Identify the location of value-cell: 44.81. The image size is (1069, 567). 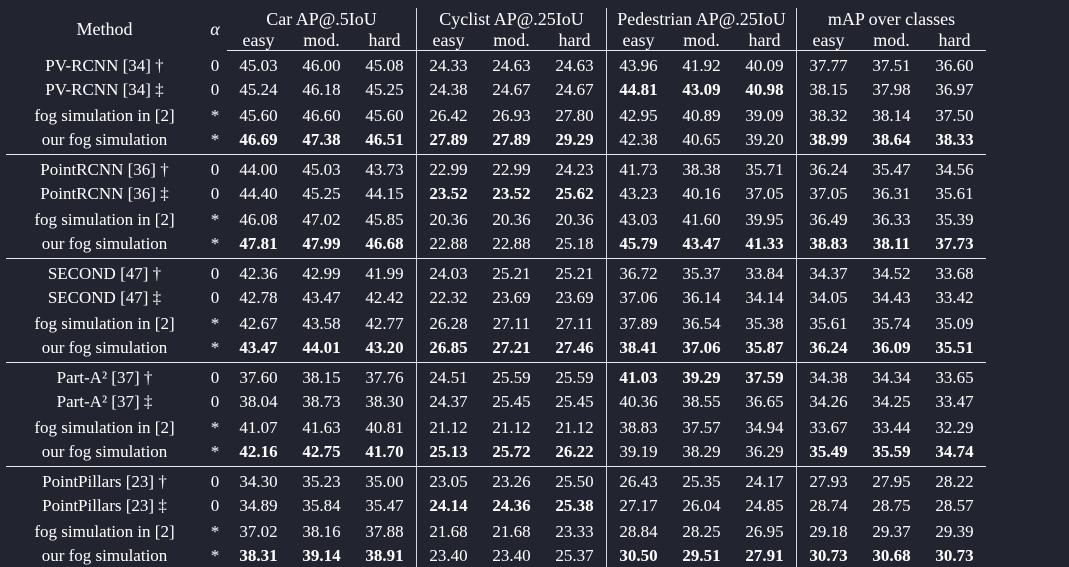
(639, 90).